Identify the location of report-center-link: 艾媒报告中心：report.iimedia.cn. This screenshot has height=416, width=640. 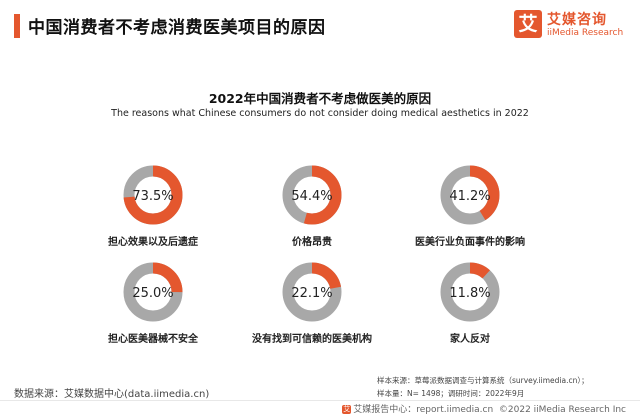
(423, 410).